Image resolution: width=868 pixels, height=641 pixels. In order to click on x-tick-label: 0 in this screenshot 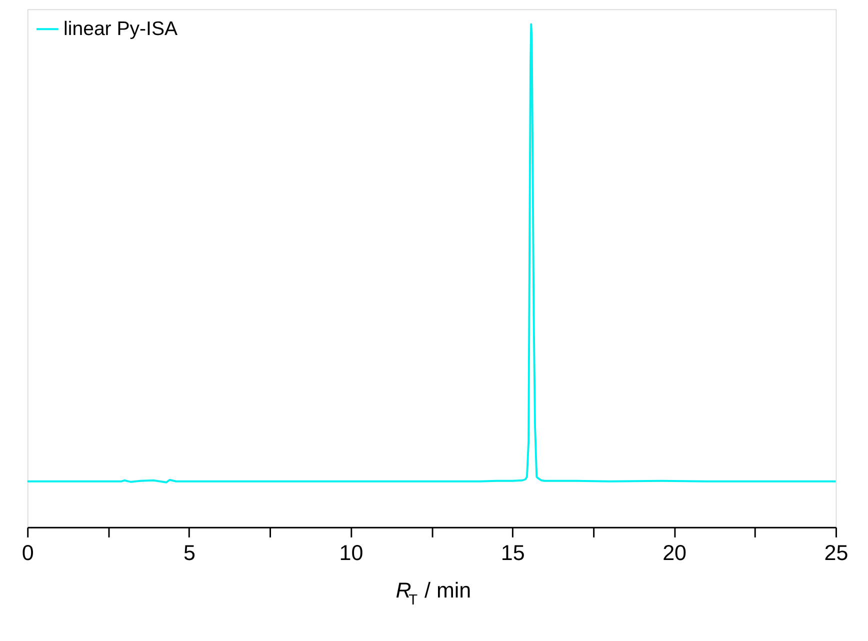, I will do `click(28, 552)`.